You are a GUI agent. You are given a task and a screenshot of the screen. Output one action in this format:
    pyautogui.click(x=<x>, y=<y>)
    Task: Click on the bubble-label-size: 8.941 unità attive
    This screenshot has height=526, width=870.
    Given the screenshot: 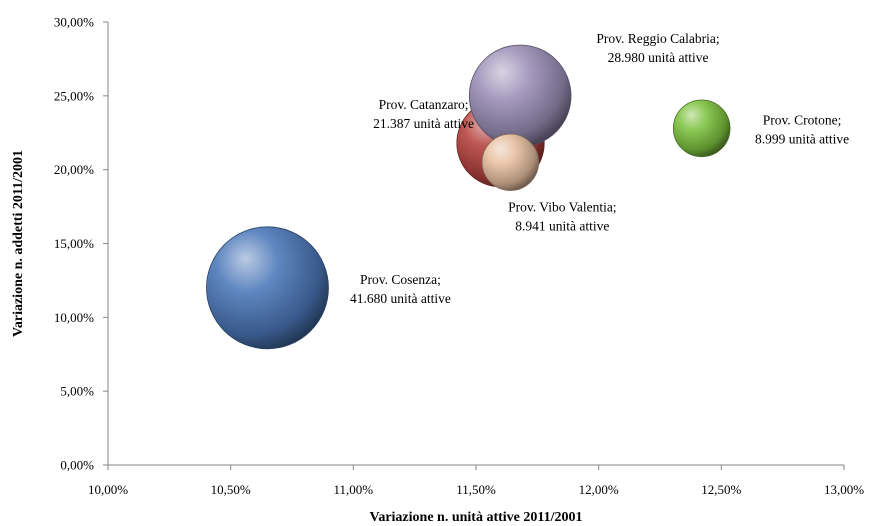 What is the action you would take?
    pyautogui.click(x=562, y=225)
    